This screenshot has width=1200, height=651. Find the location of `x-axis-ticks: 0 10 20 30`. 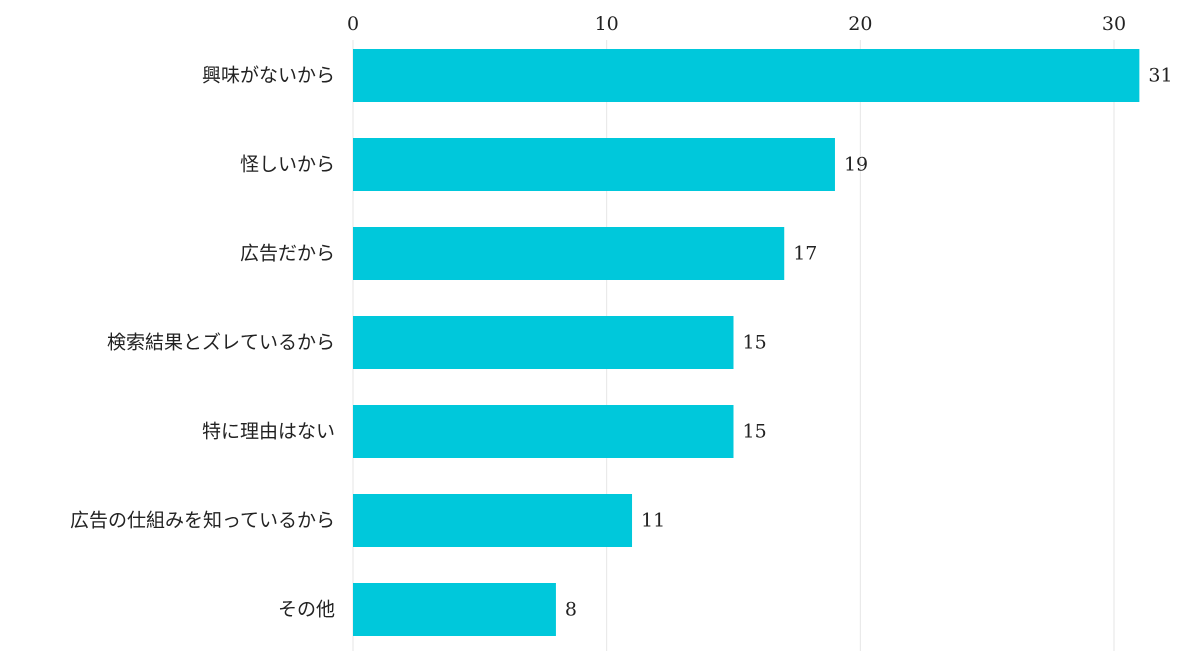

x-axis-ticks: 0 10 20 30 is located at coordinates (736, 24).